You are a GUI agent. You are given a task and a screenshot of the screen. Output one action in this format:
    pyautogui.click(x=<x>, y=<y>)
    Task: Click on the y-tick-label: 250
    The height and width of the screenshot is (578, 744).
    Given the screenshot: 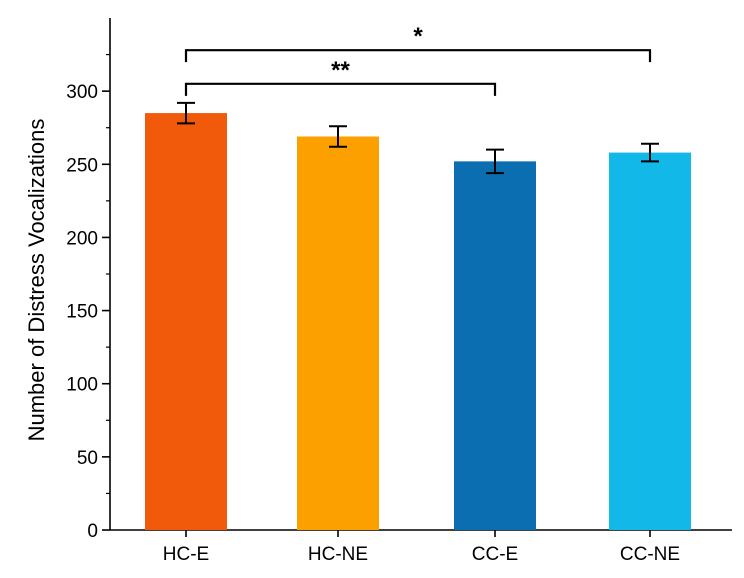 What is the action you would take?
    pyautogui.click(x=82, y=165)
    